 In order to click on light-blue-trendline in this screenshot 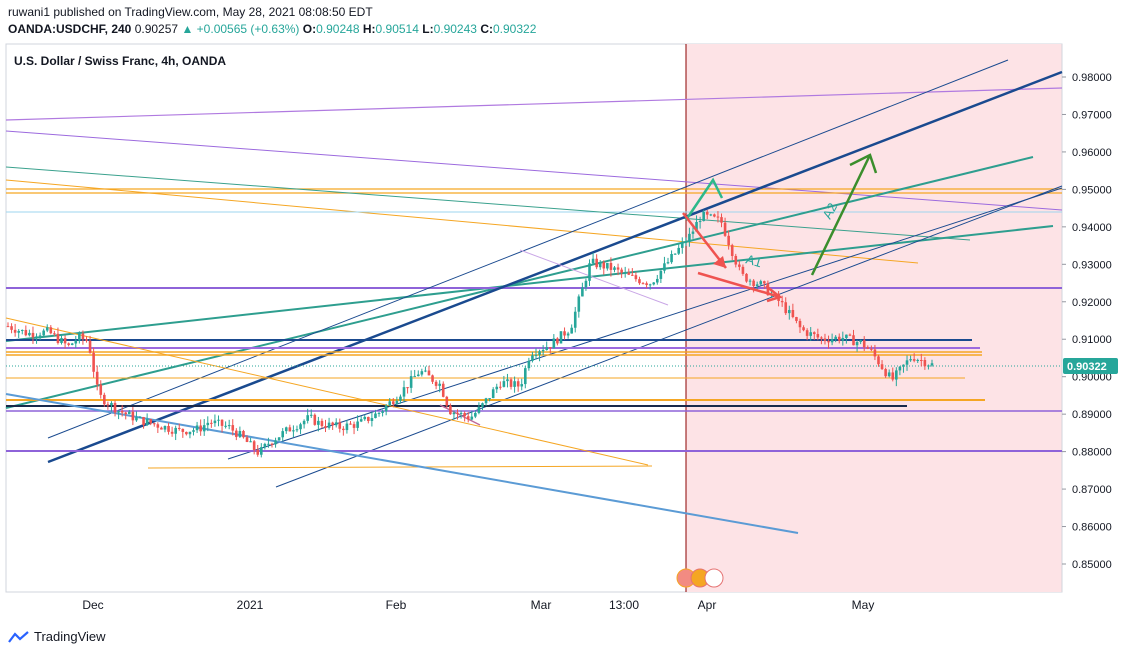, I will do `click(402, 463)`.